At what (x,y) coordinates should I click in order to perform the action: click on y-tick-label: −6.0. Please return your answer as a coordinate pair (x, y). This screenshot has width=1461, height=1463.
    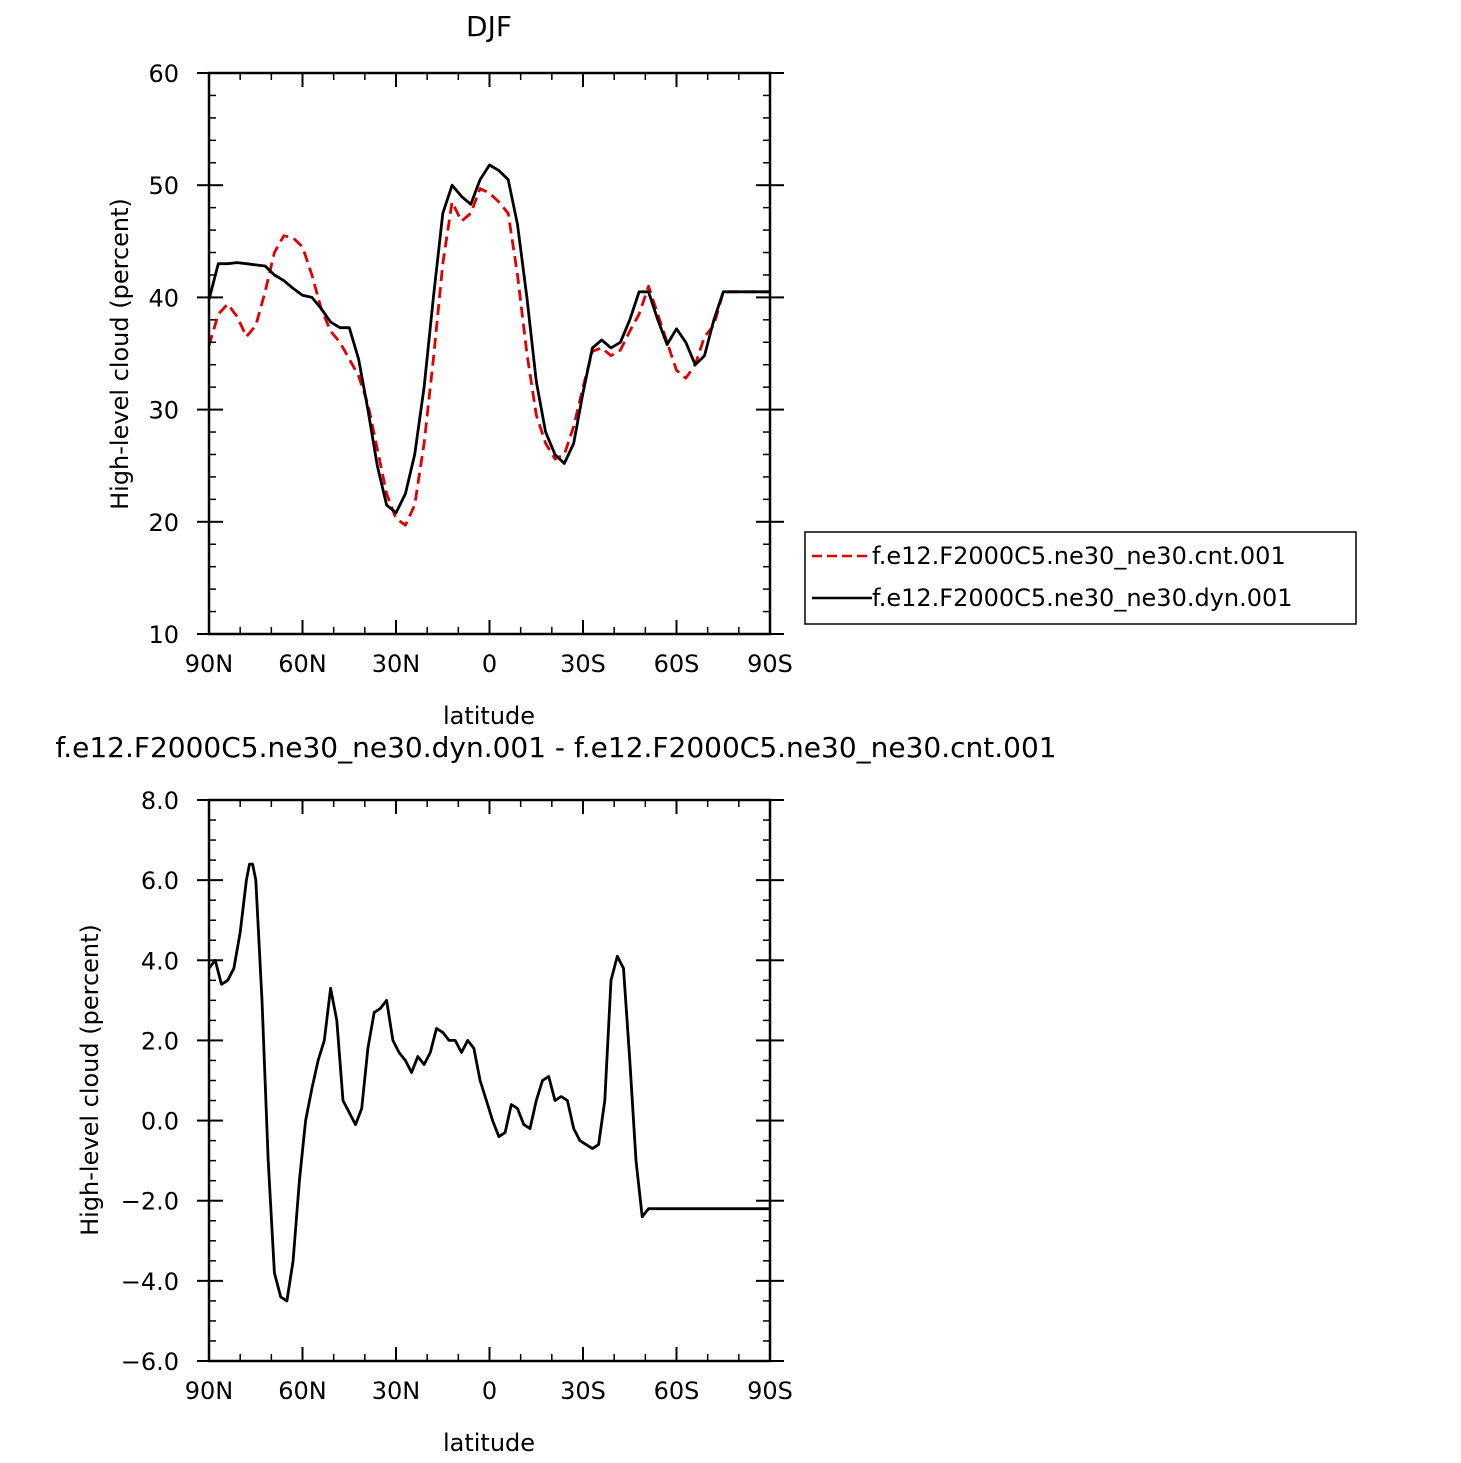
    Looking at the image, I should click on (150, 1362).